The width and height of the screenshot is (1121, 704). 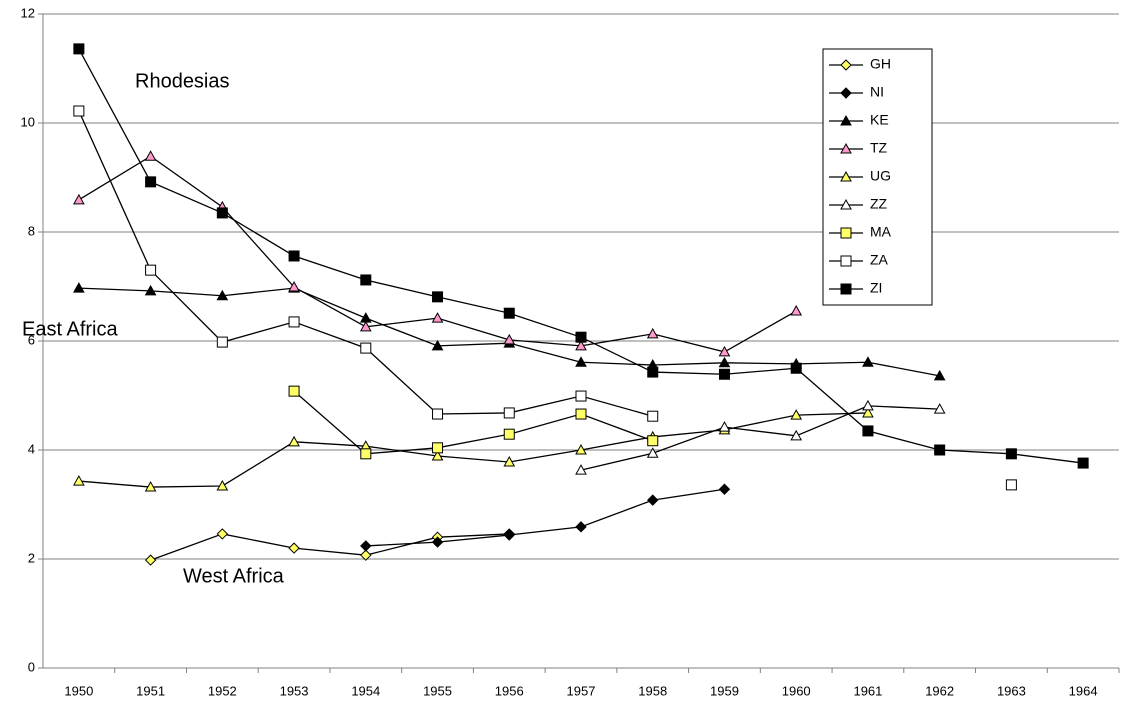 What do you see at coordinates (31, 557) in the screenshot?
I see `y-tick-label: 2` at bounding box center [31, 557].